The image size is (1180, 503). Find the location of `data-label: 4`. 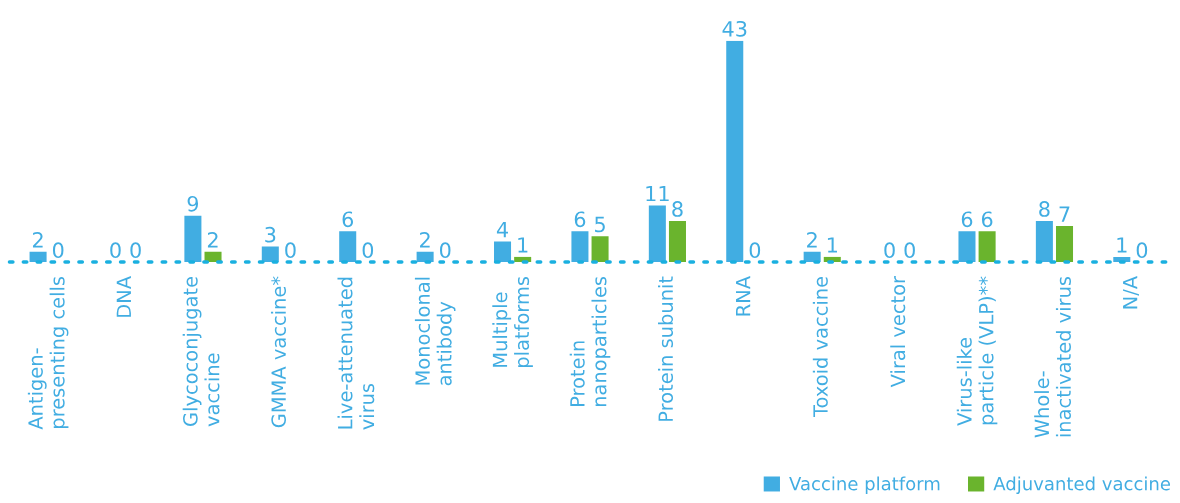

data-label: 4 is located at coordinates (502, 229).